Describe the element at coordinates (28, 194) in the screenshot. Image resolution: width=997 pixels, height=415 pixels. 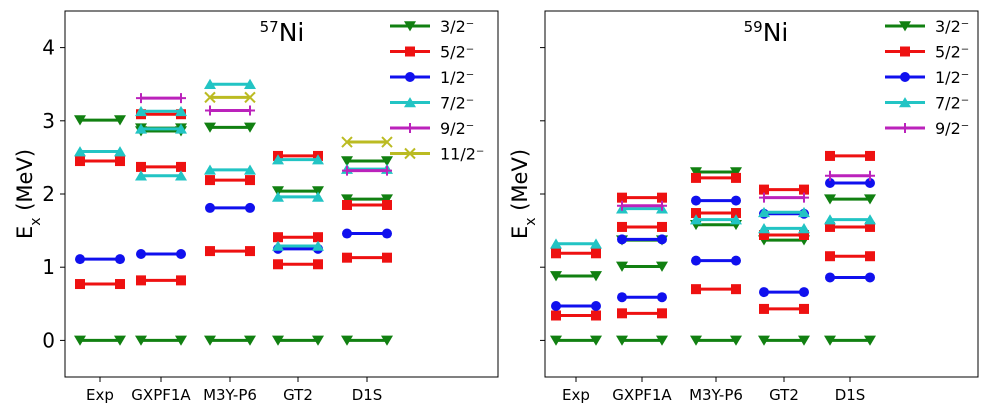
I see `y-axis-label-57ni: Ex (MeV)` at that location.